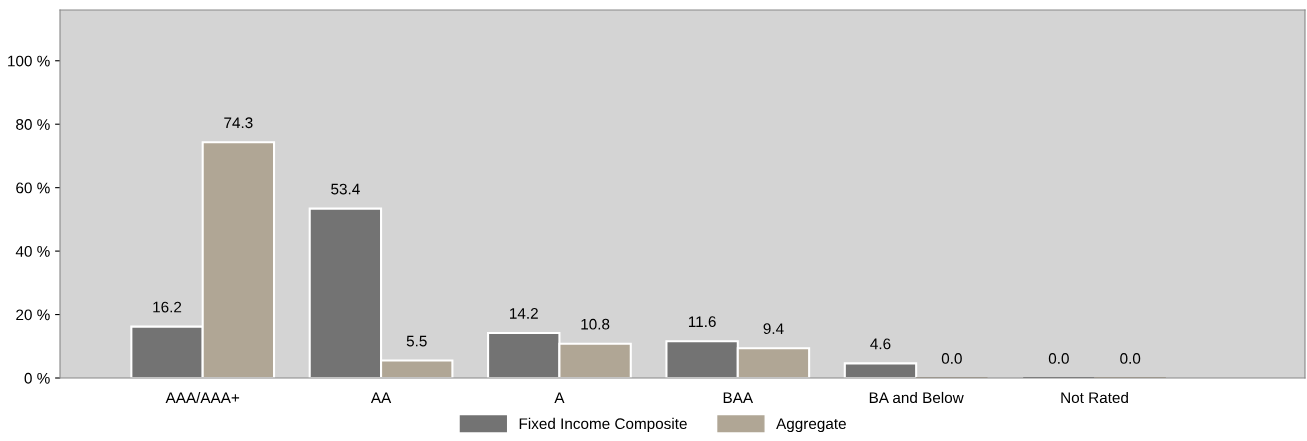 The width and height of the screenshot is (1307, 441). Describe the element at coordinates (773, 329) in the screenshot. I see `data-label: 9.4` at that location.